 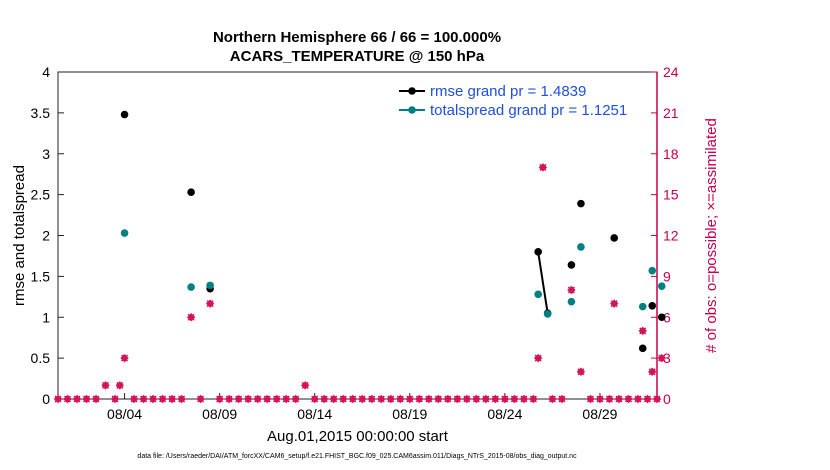 I want to click on y-right-tick-label: 12, so click(x=671, y=236).